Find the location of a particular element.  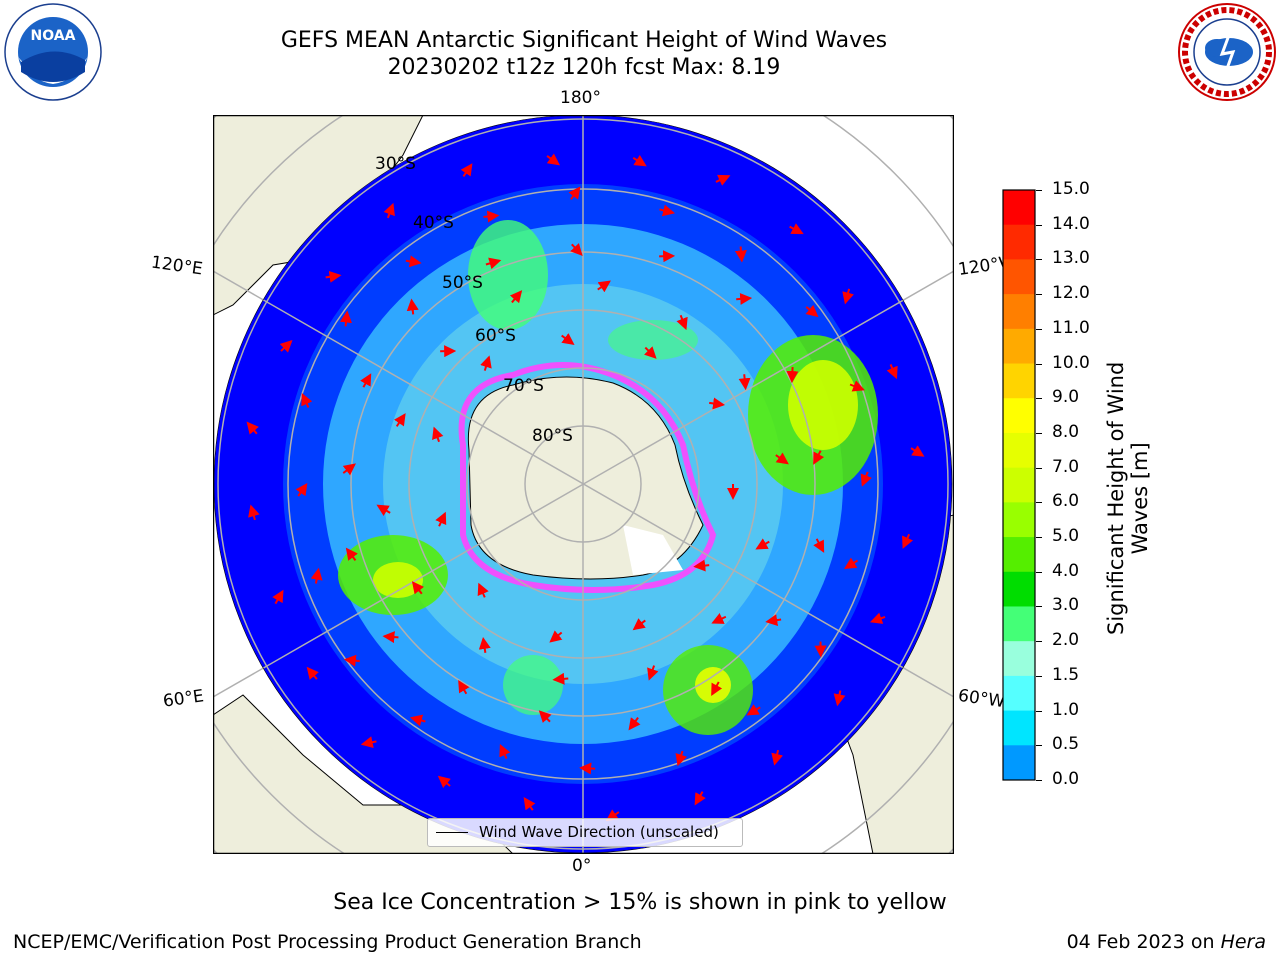

lon-label-180: 180° is located at coordinates (580, 98).